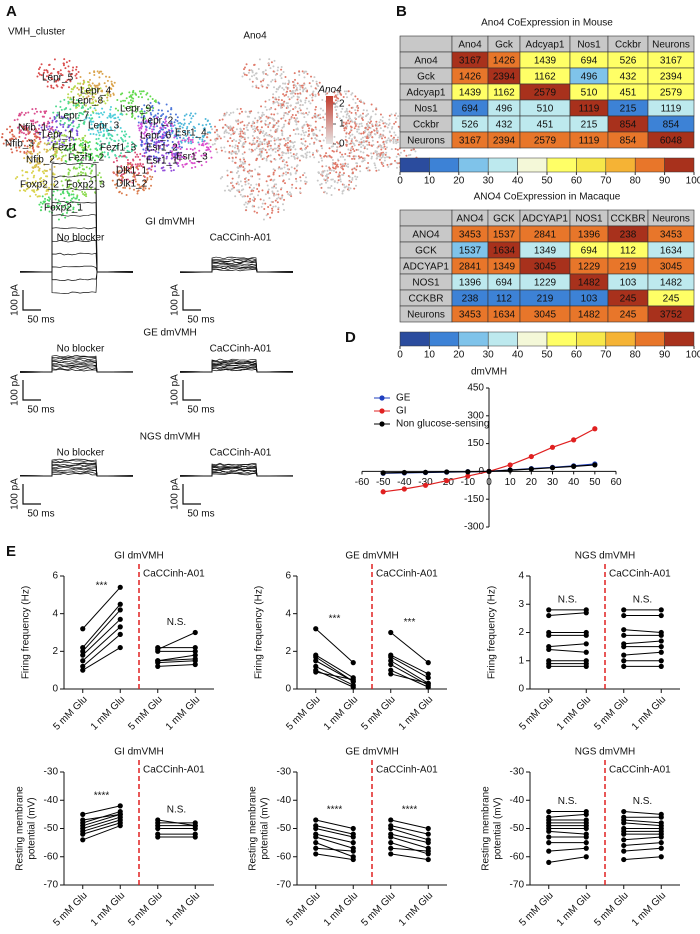 Image resolution: width=700 pixels, height=934 pixels. What do you see at coordinates (574, 482) in the screenshot?
I see `x-tick-label: 40` at bounding box center [574, 482].